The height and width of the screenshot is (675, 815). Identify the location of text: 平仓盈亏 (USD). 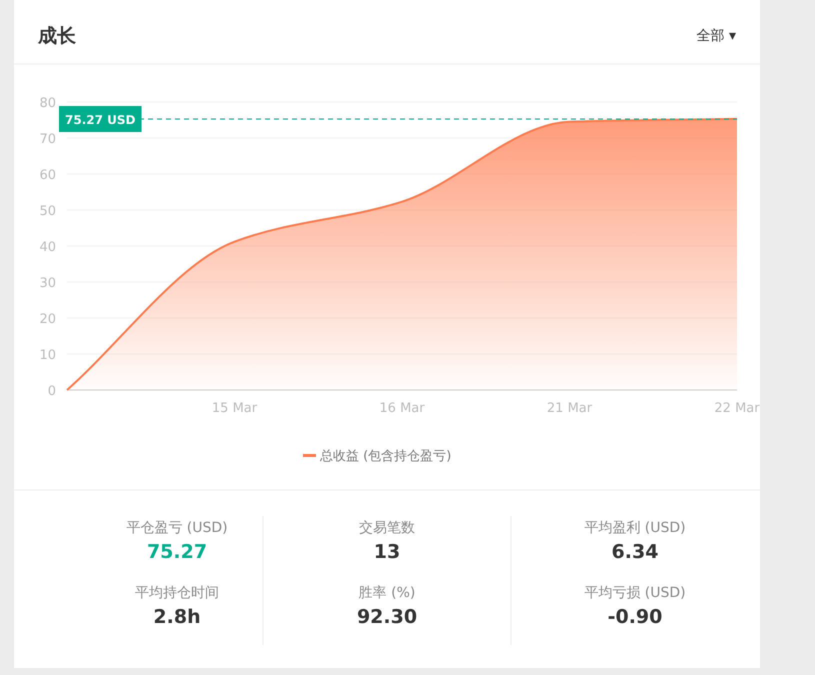
(177, 528).